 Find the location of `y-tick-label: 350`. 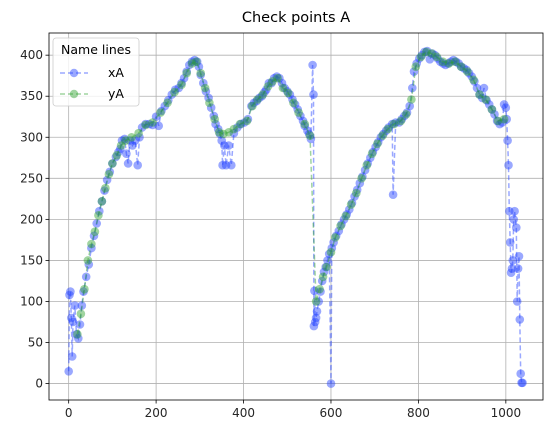

y-tick-label: 350 is located at coordinates (31, 96).